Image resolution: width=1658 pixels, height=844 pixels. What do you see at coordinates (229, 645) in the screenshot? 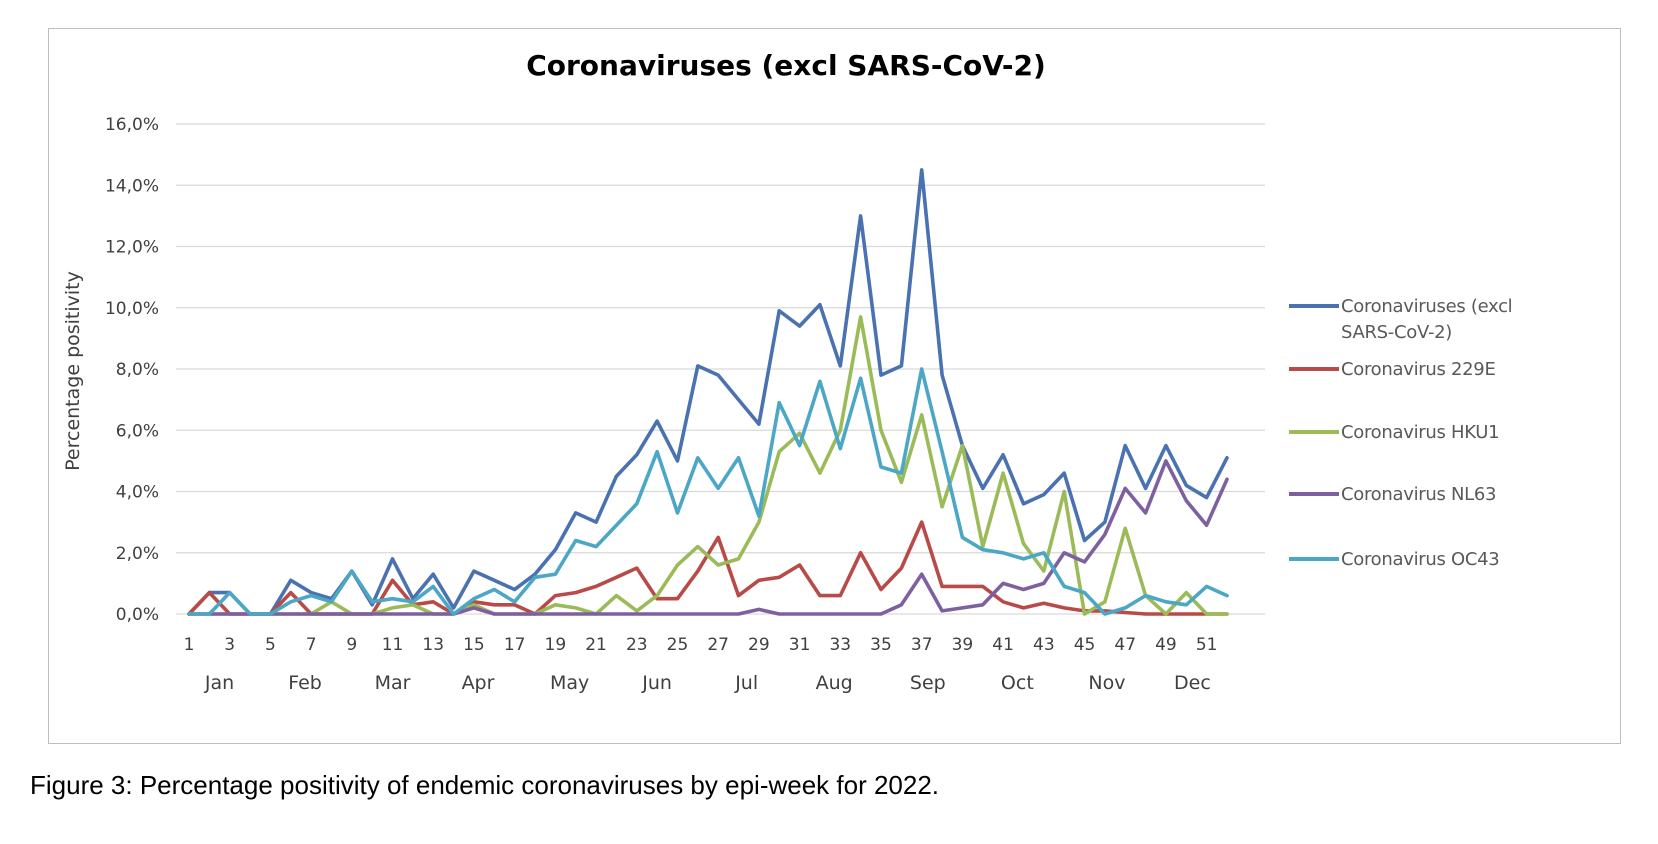
I see `x-tick-label: 3` at bounding box center [229, 645].